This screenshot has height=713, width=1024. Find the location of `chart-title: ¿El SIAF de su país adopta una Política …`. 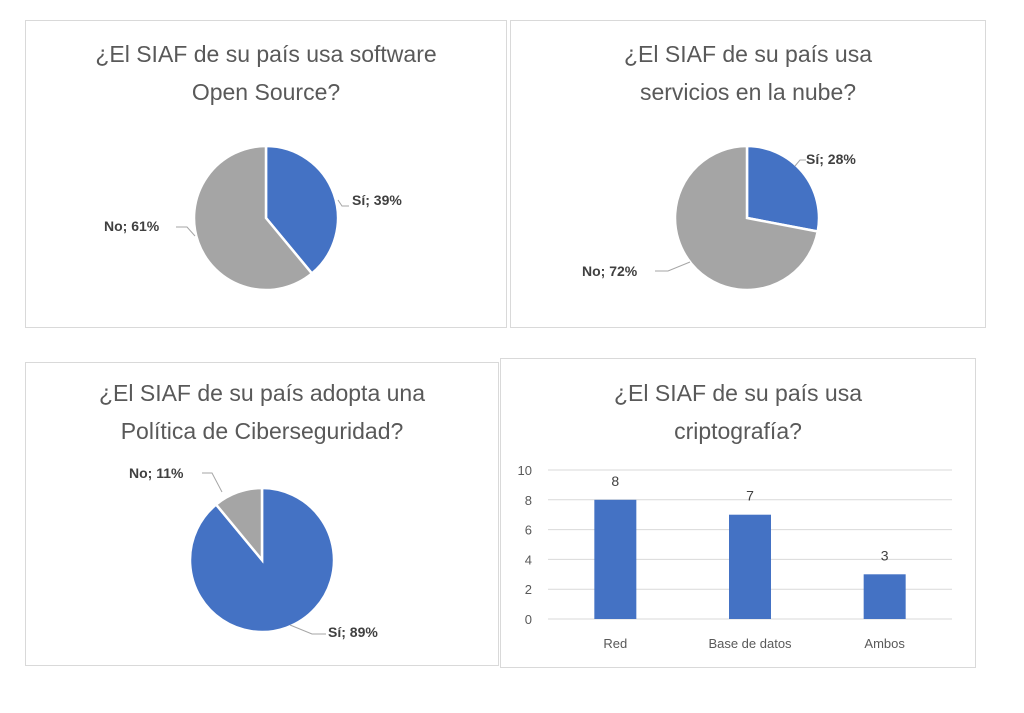

chart-title: ¿El SIAF de su país adopta una Política … is located at coordinates (262, 412).